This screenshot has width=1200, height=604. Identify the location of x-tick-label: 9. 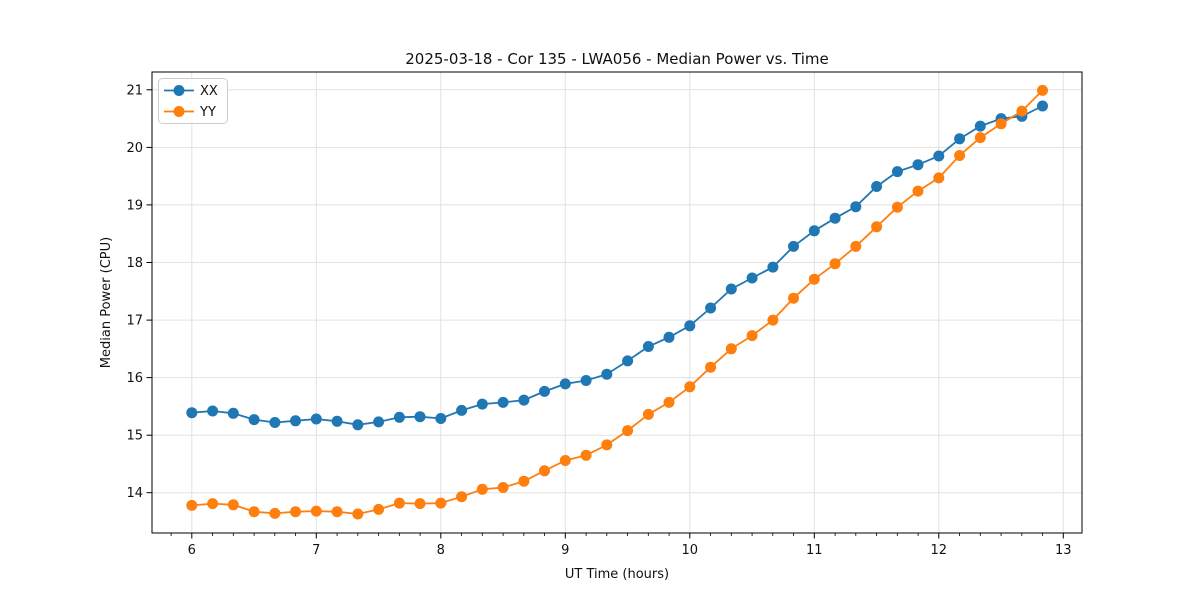
(565, 550).